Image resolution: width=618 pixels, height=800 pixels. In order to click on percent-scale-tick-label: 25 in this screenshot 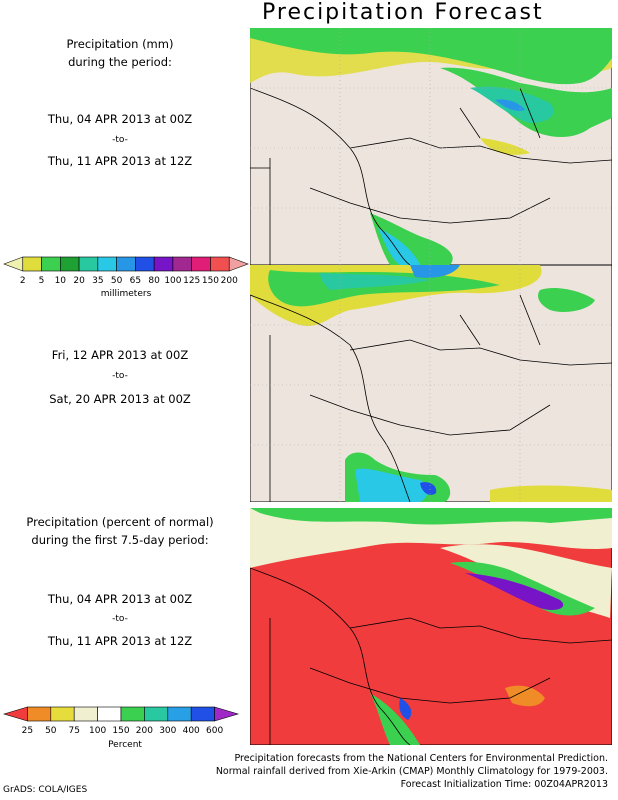, I will do `click(27, 731)`.